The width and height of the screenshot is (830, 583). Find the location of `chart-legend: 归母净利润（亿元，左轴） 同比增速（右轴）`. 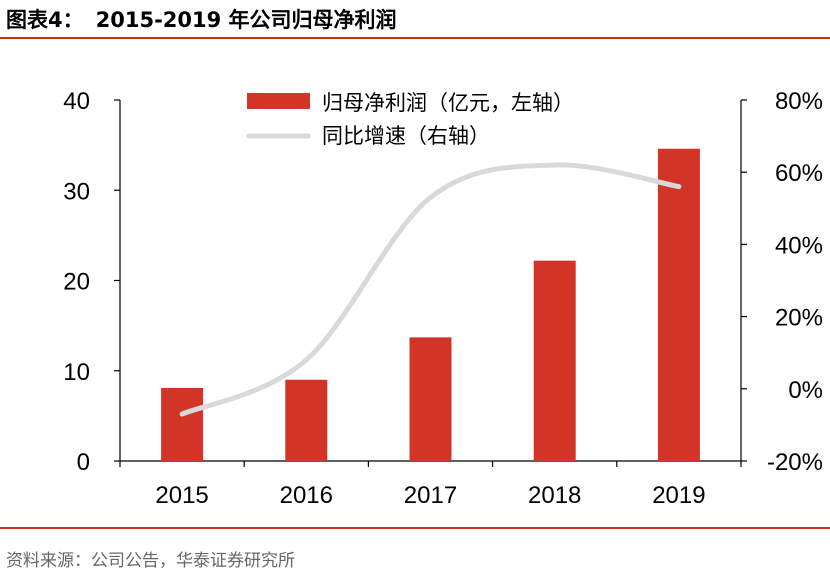

chart-legend: 归母净利润（亿元，左轴） 同比增速（右轴） is located at coordinates (410, 119).